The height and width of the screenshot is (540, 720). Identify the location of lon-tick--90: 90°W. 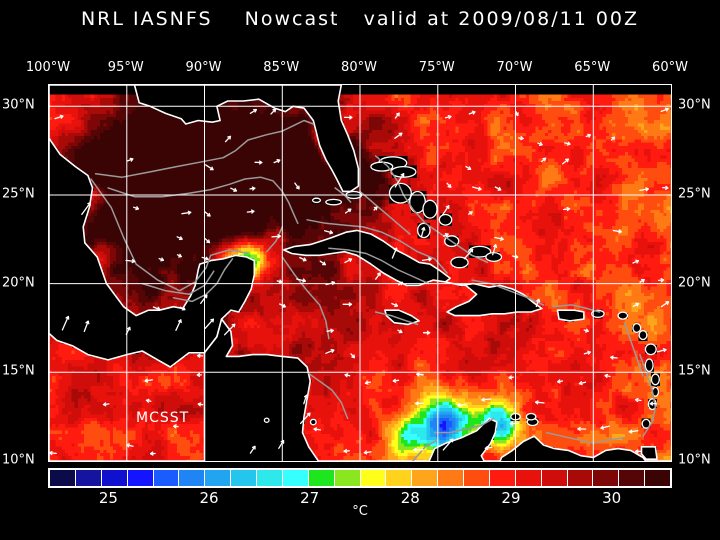
(203, 67).